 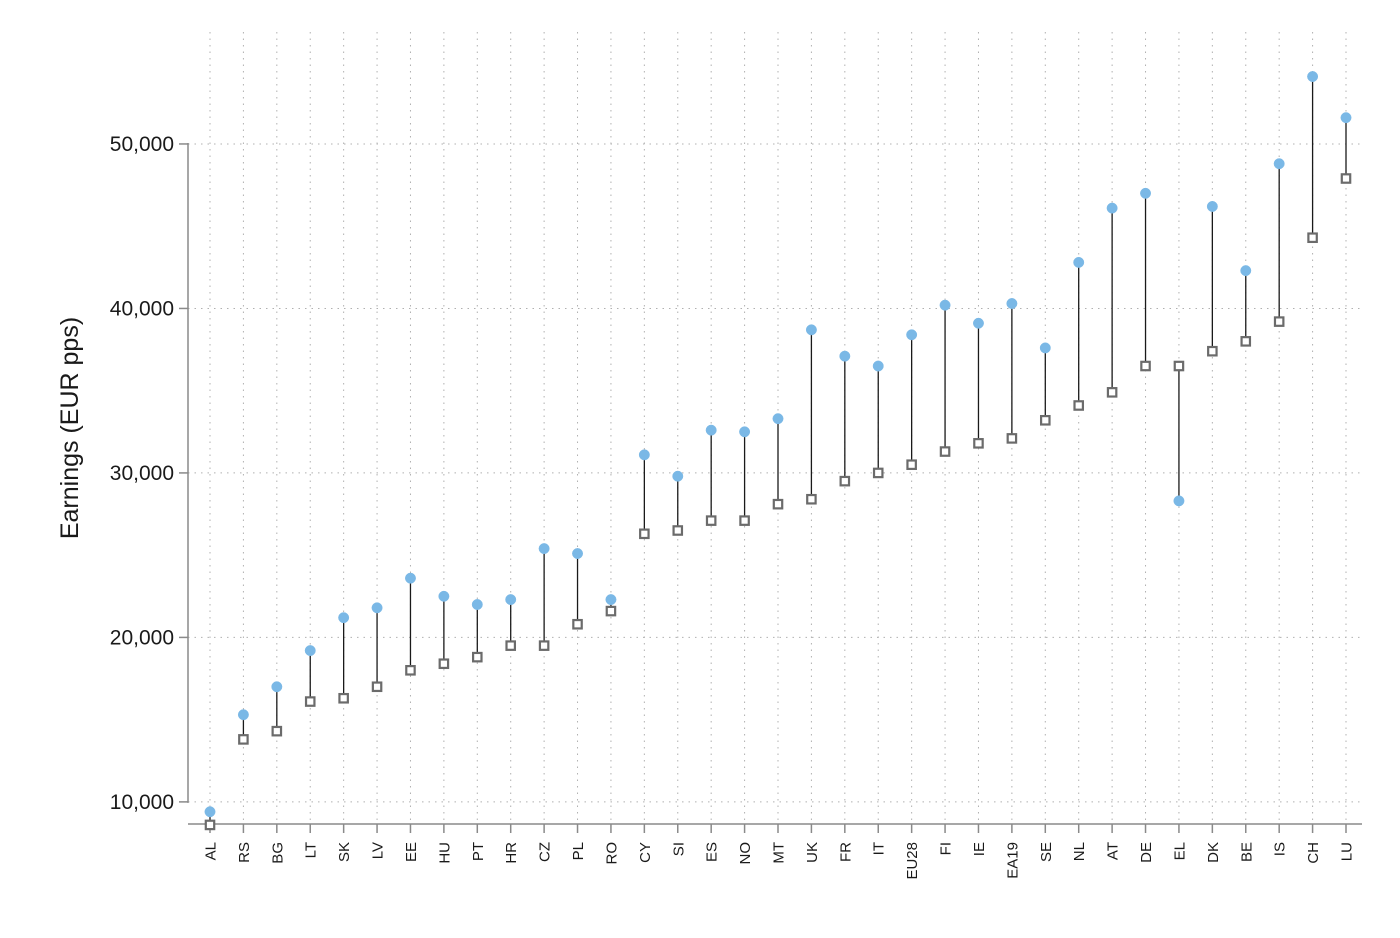 I want to click on x-tick-label: RO, so click(x=611, y=853).